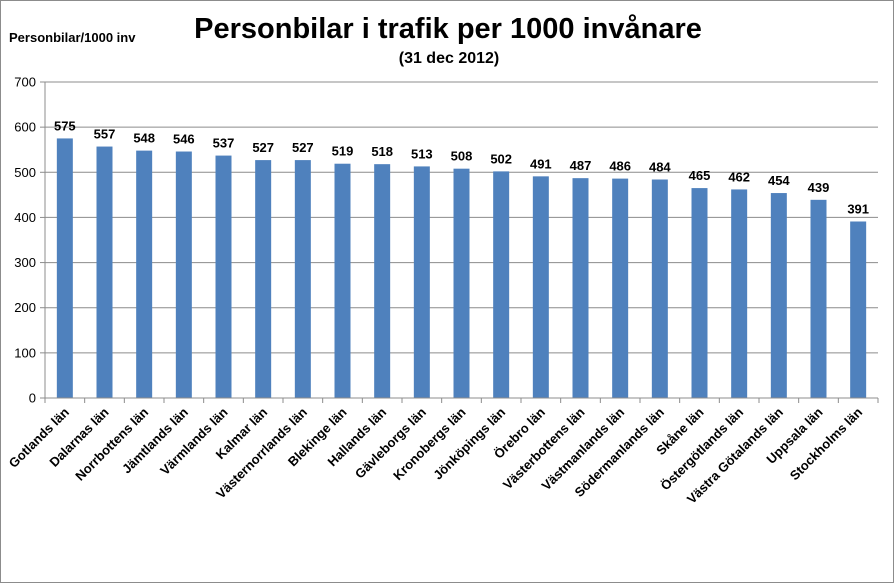 The height and width of the screenshot is (584, 894). What do you see at coordinates (25, 262) in the screenshot?
I see `y-tick-label: 300` at bounding box center [25, 262].